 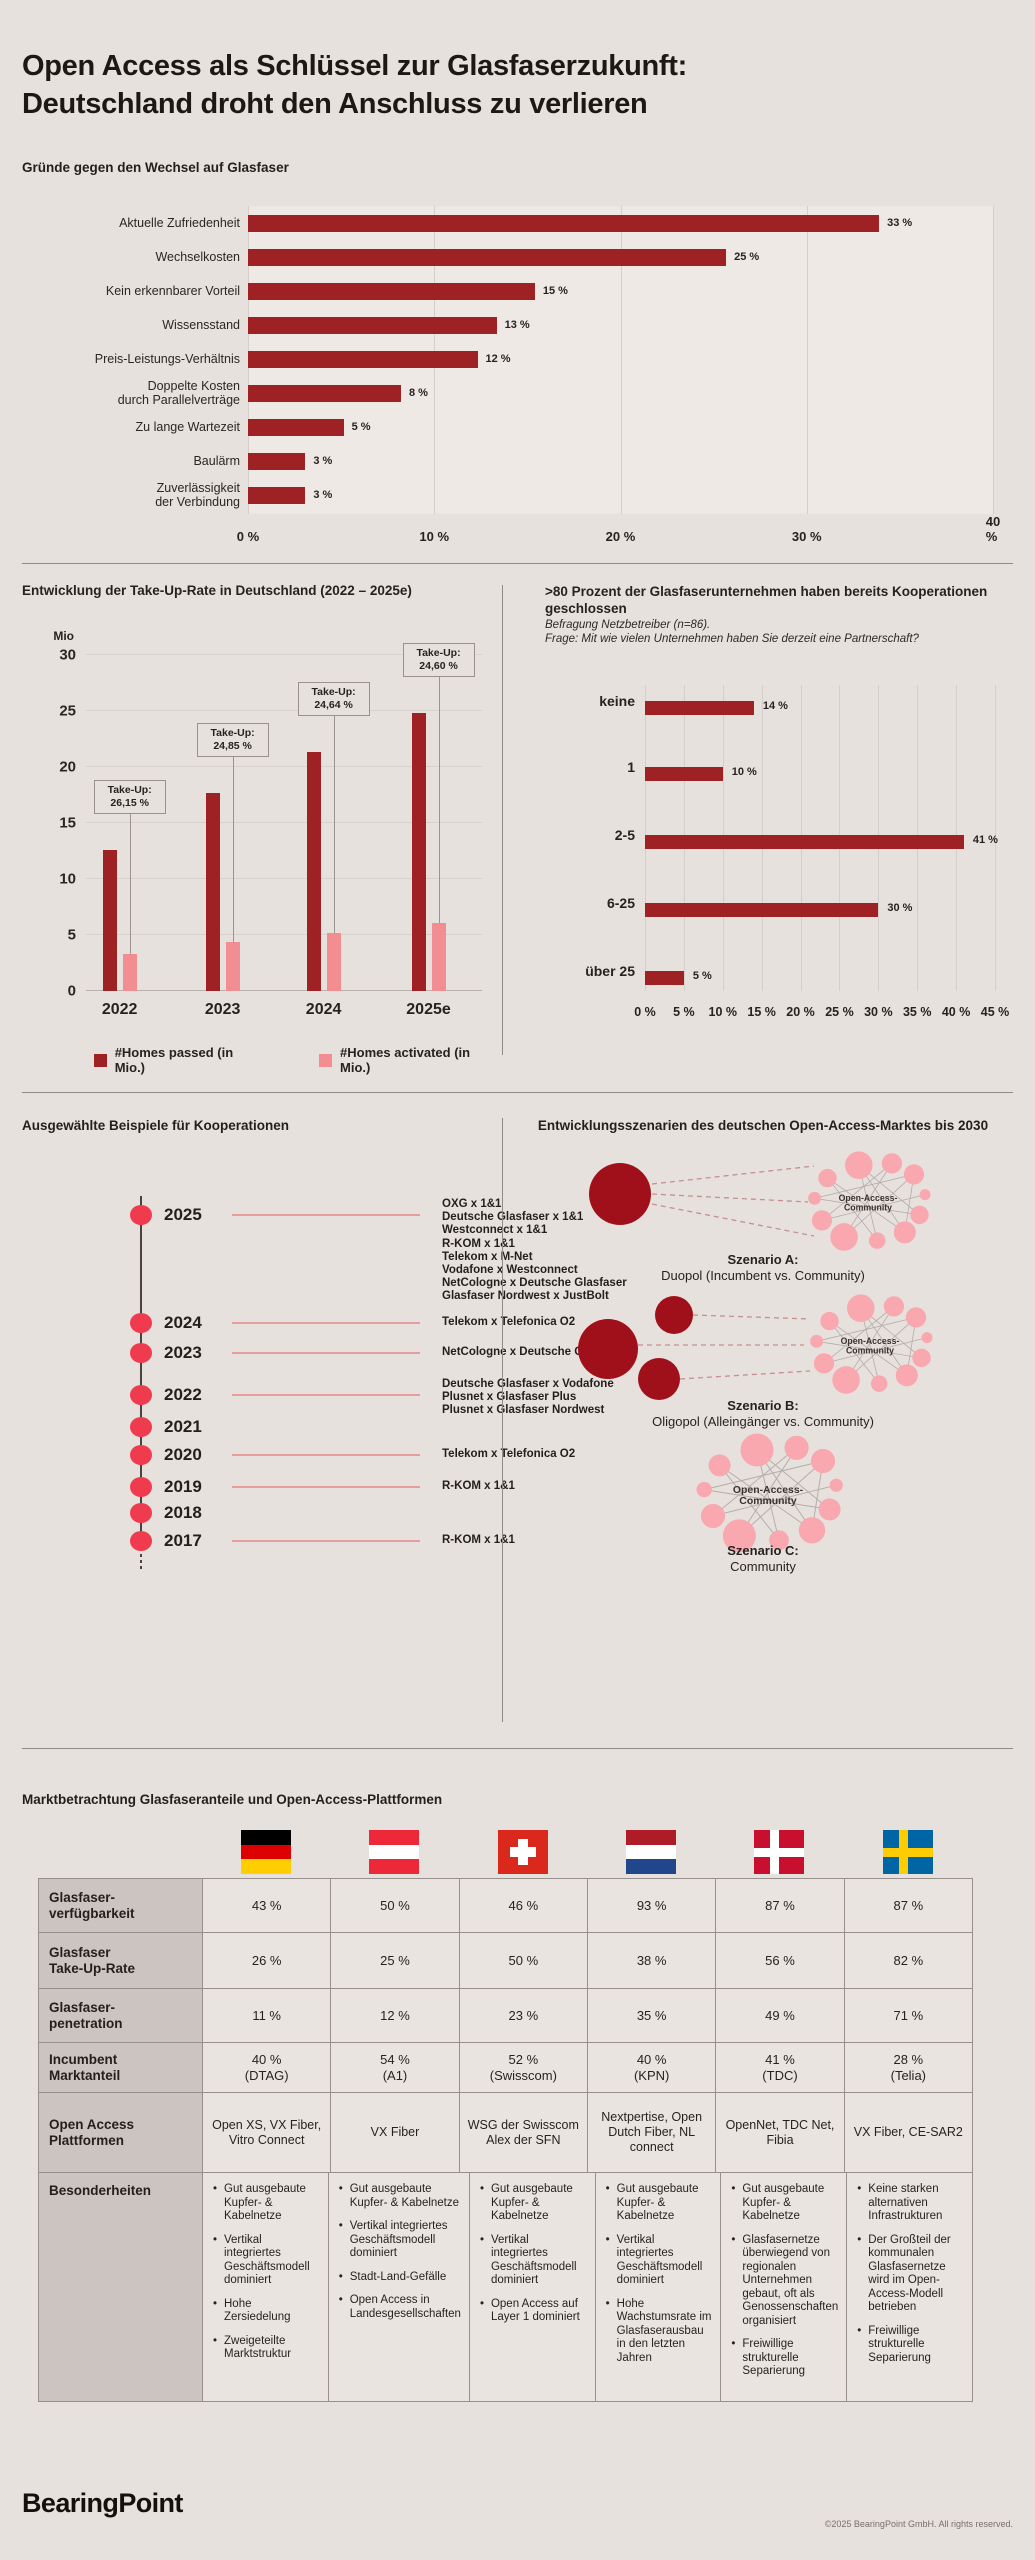 What do you see at coordinates (183, 1426) in the screenshot?
I see `timeline-year: 2021` at bounding box center [183, 1426].